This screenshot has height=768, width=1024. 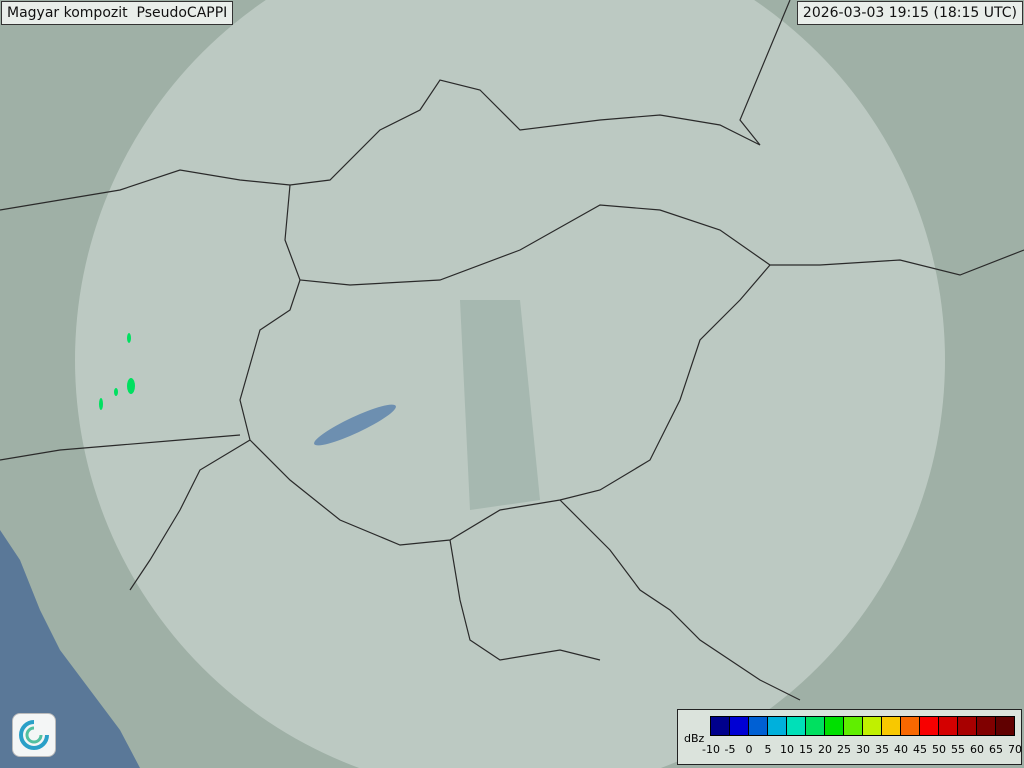 What do you see at coordinates (34, 735) in the screenshot?
I see `omsz-logo-icon` at bounding box center [34, 735].